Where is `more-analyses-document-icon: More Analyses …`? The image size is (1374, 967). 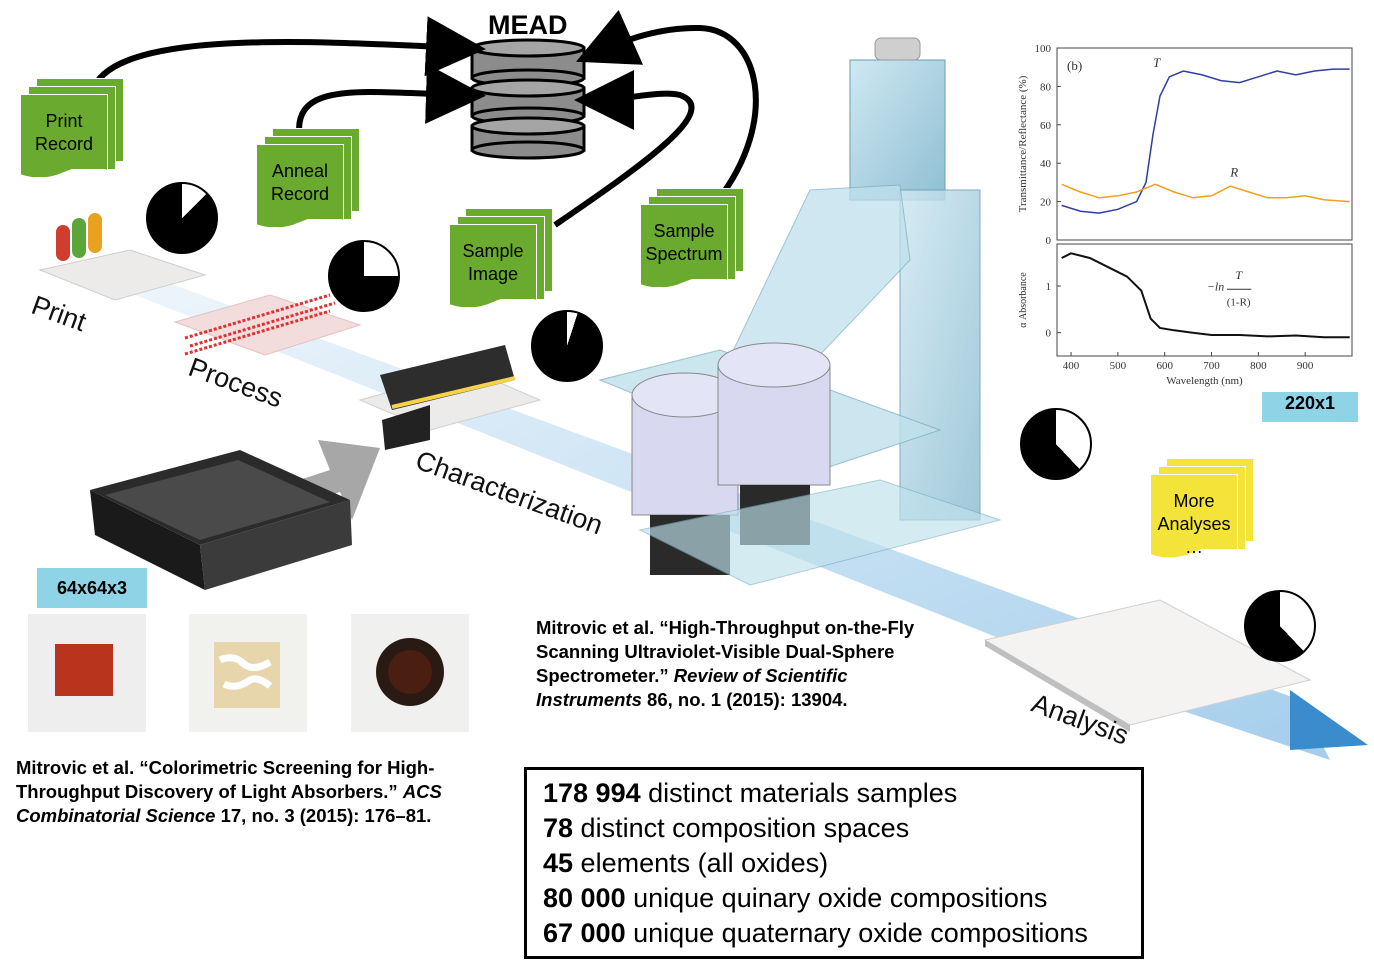
more-analyses-document-icon: More Analyses … is located at coordinates (1202, 510).